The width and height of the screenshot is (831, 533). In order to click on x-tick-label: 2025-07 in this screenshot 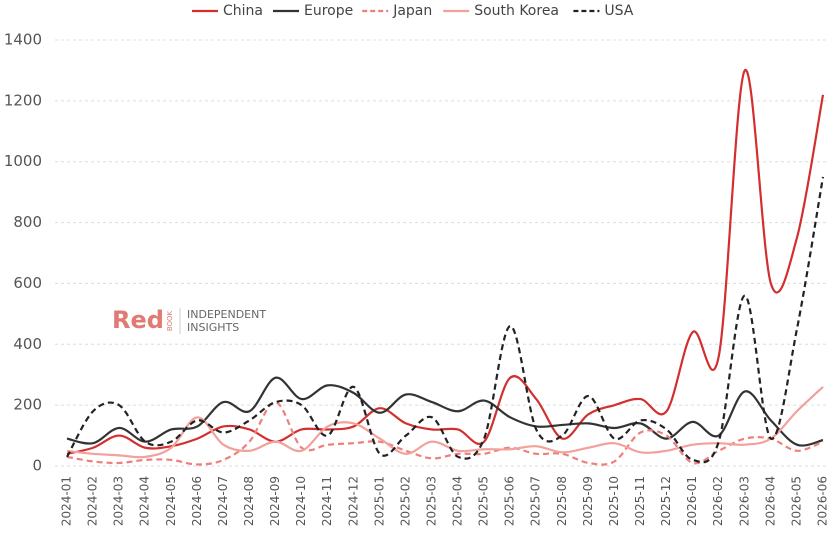, I will do `click(536, 501)`.